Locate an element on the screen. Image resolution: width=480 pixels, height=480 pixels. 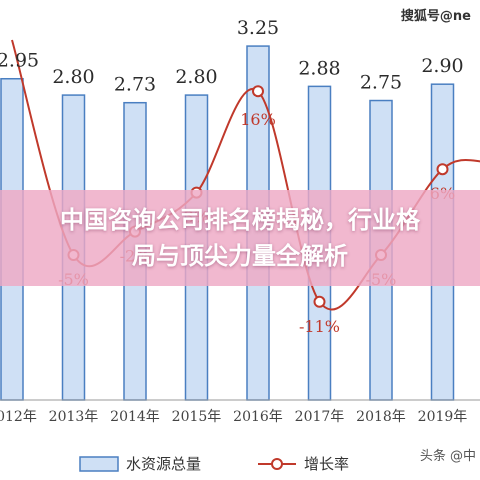
watermark-bottom: 头条 @中 is located at coordinates (447, 456).